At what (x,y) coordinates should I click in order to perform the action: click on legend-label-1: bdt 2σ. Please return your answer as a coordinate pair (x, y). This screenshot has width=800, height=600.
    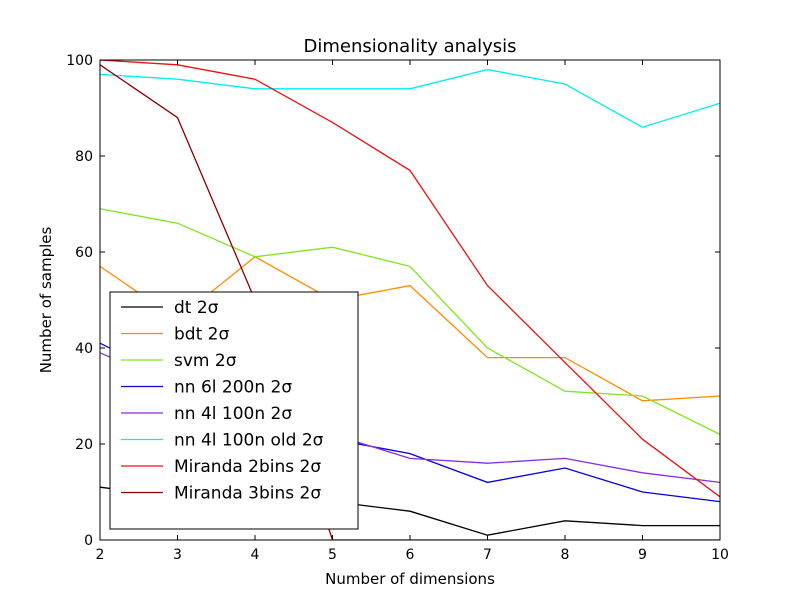
    Looking at the image, I should click on (201, 335).